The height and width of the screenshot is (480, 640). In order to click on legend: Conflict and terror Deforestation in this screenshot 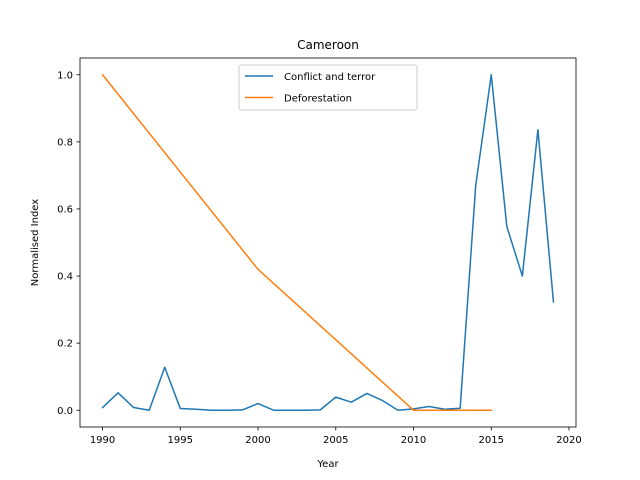, I will do `click(328, 87)`.